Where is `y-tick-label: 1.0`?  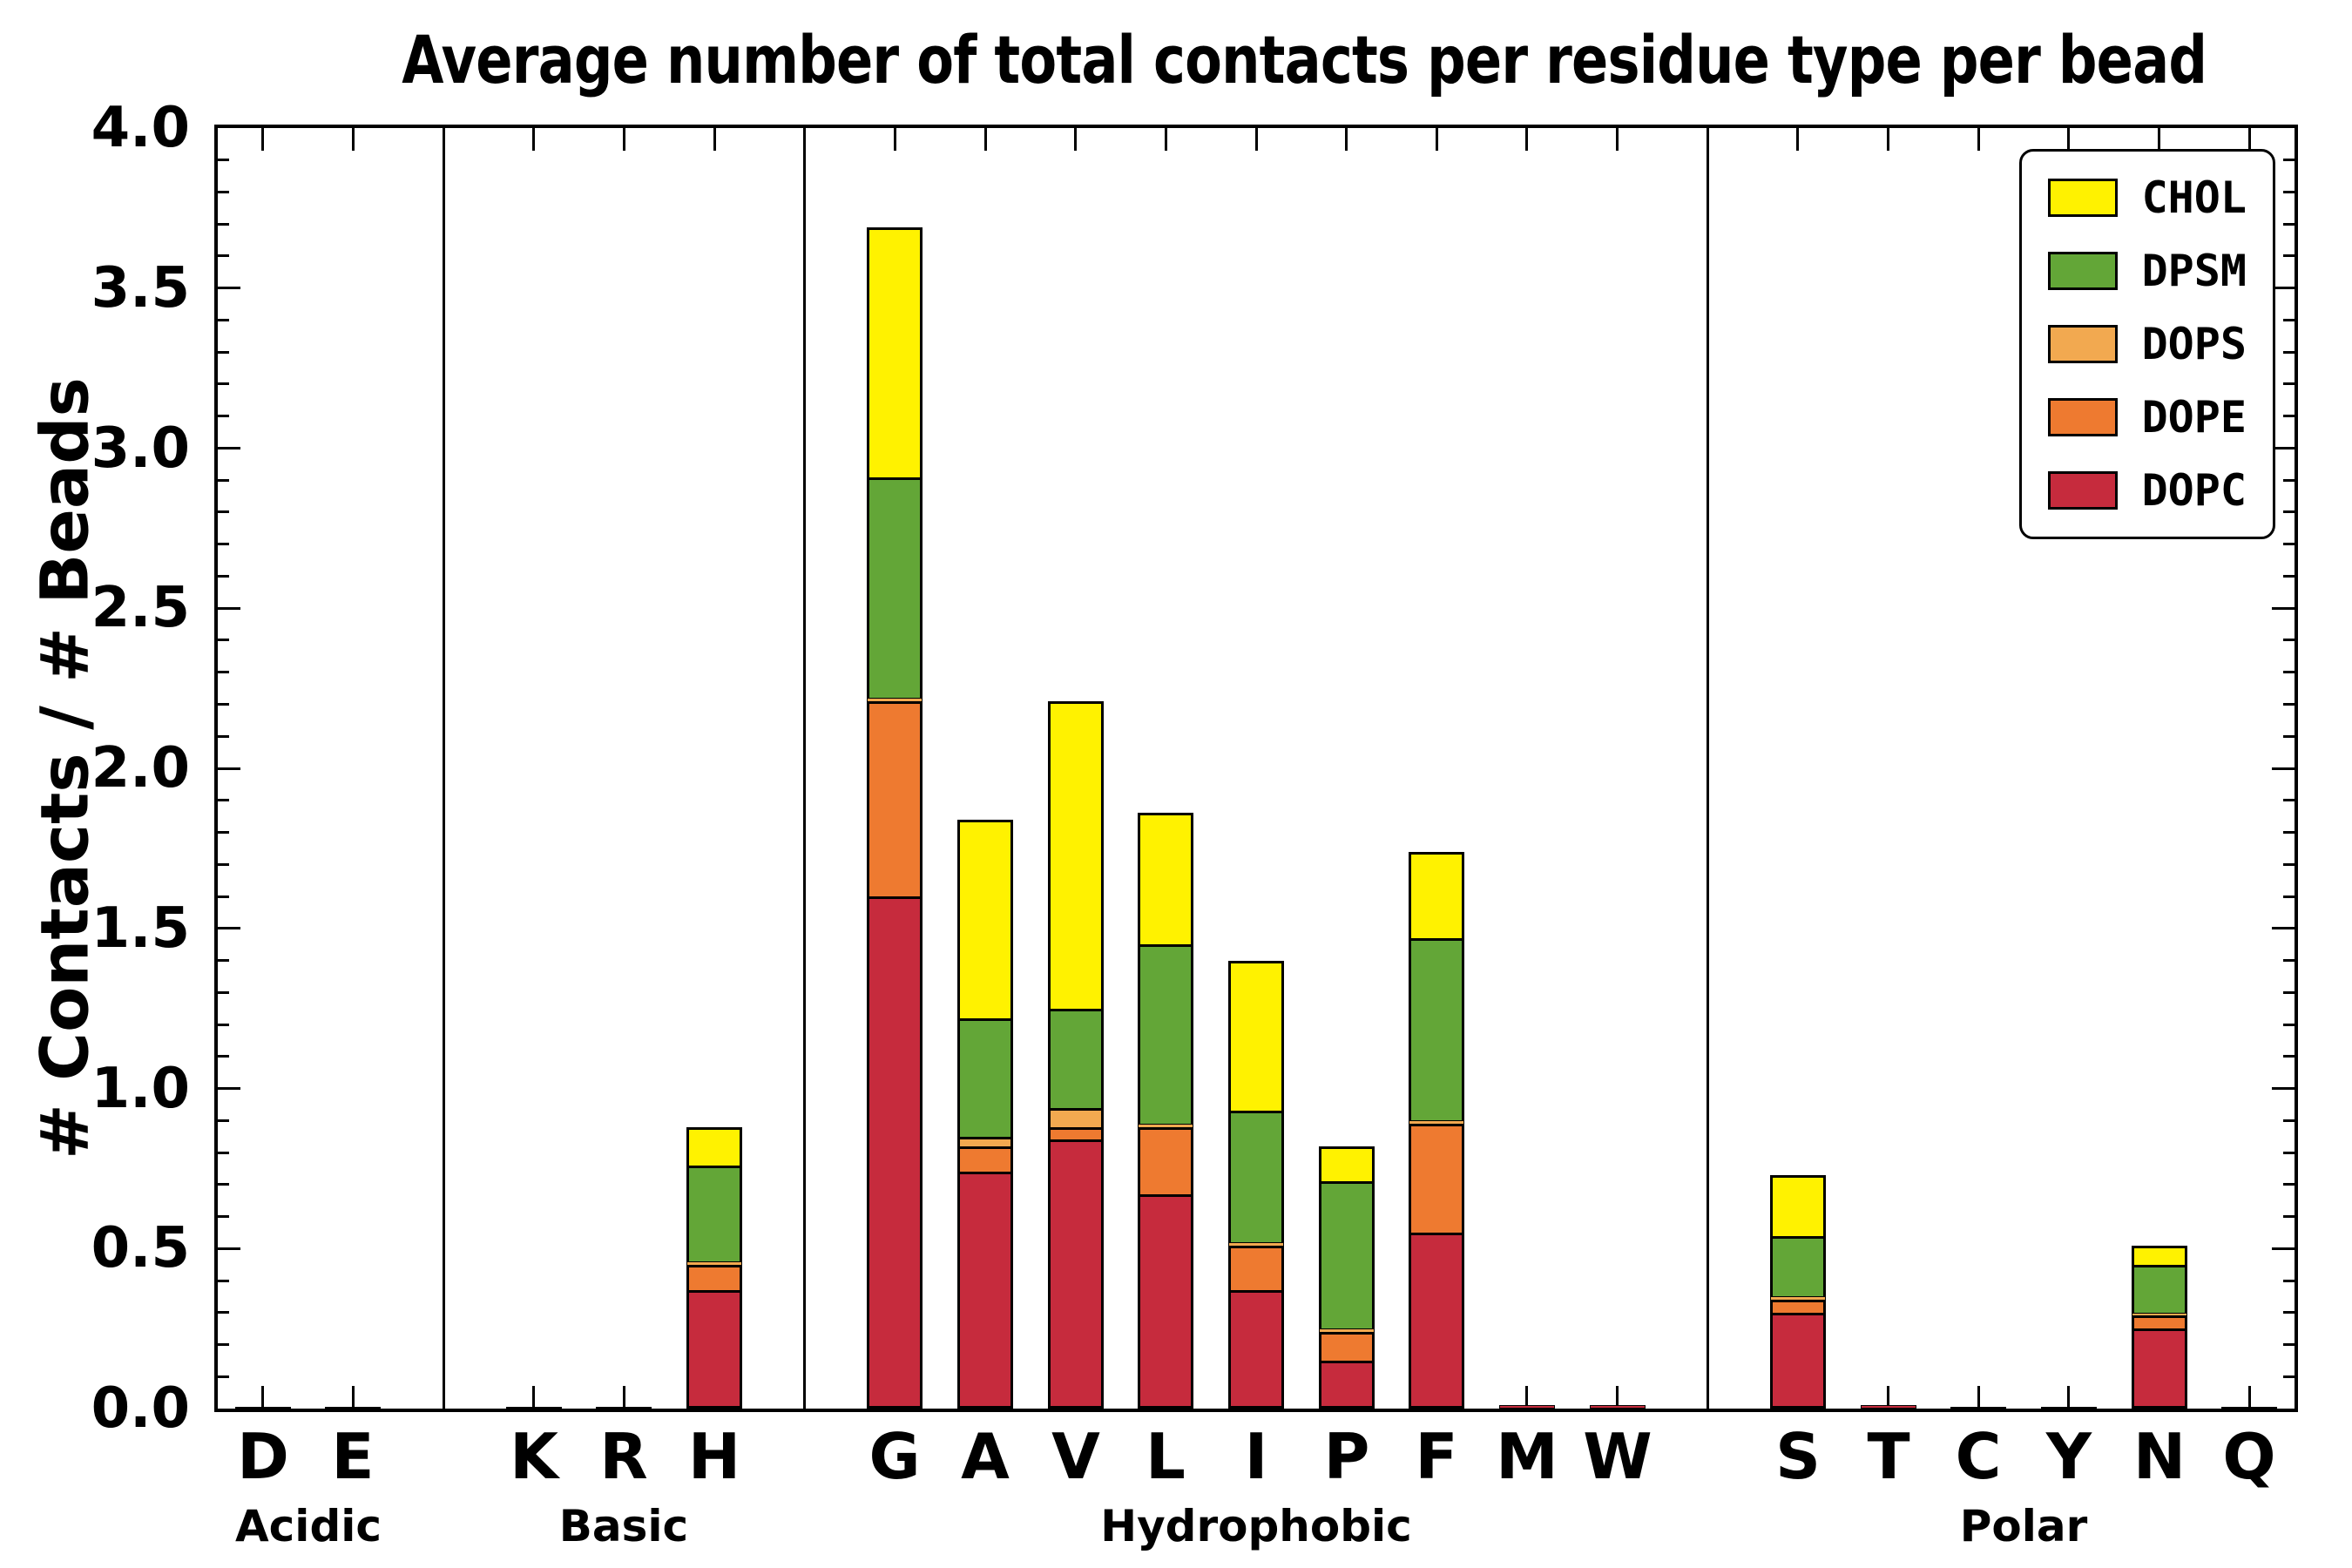
y-tick-label: 1.0 is located at coordinates (140, 1089).